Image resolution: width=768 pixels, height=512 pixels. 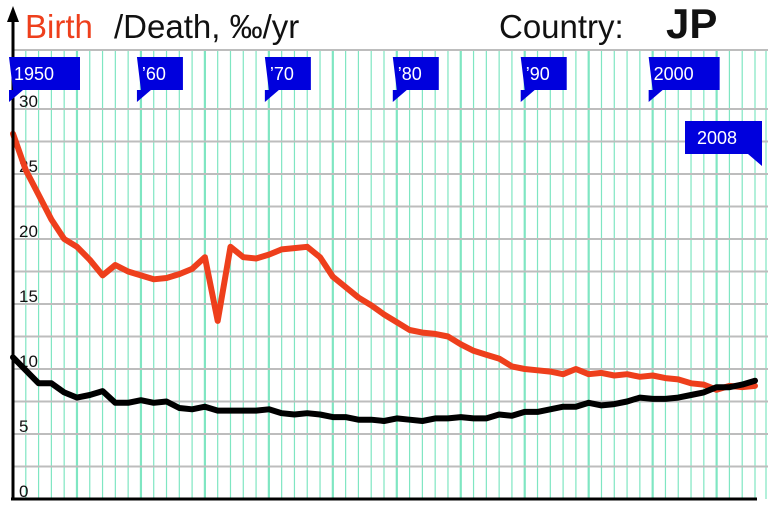 What do you see at coordinates (154, 74) in the screenshot?
I see `year-flag-label: ’60` at bounding box center [154, 74].